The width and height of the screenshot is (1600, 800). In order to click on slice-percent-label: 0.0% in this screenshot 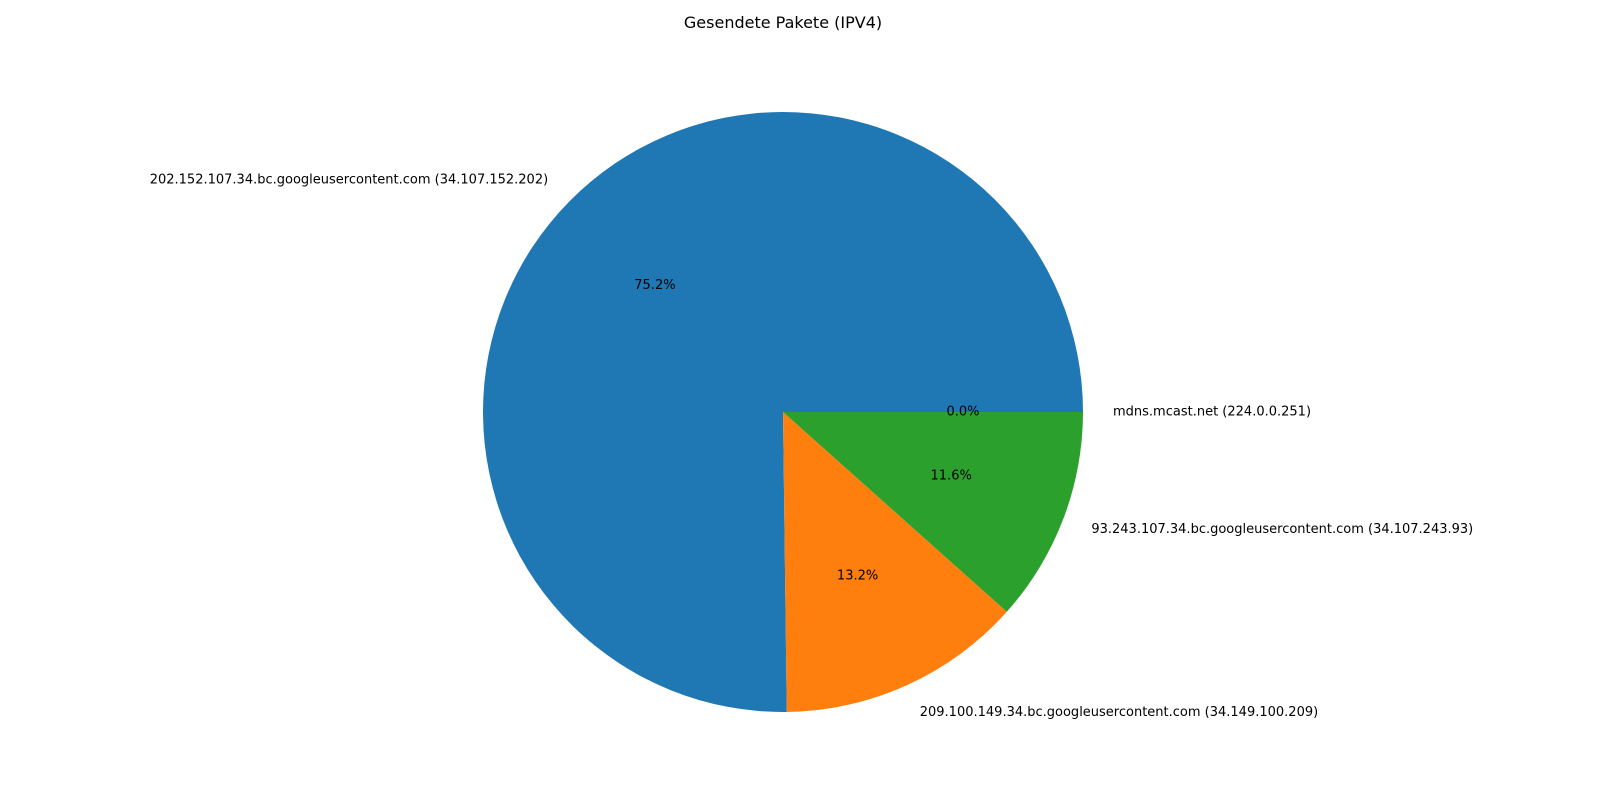, I will do `click(962, 412)`.